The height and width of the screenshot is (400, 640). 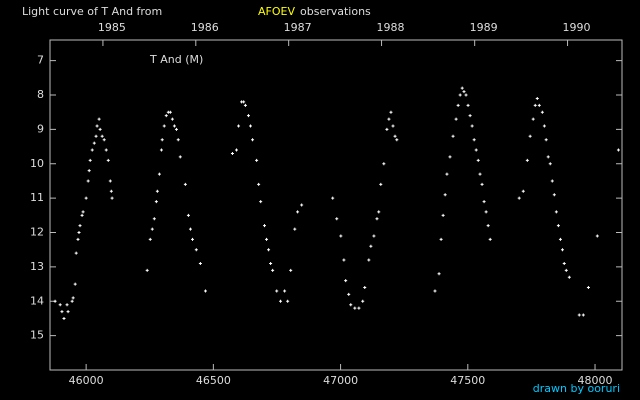 What do you see at coordinates (37, 335) in the screenshot?
I see `y-tick-label: 15` at bounding box center [37, 335].